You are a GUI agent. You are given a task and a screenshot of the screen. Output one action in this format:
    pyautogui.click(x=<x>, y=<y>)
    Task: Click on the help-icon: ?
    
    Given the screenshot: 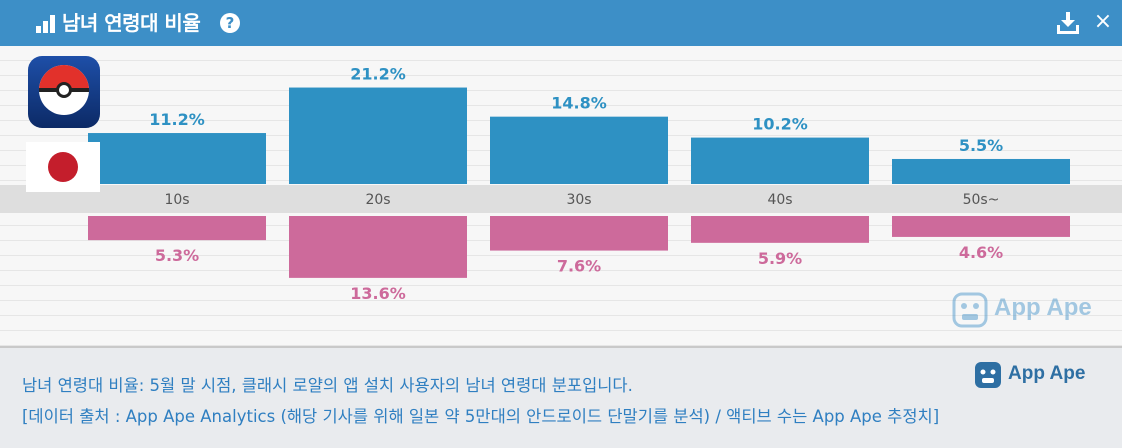 What is the action you would take?
    pyautogui.click(x=230, y=23)
    